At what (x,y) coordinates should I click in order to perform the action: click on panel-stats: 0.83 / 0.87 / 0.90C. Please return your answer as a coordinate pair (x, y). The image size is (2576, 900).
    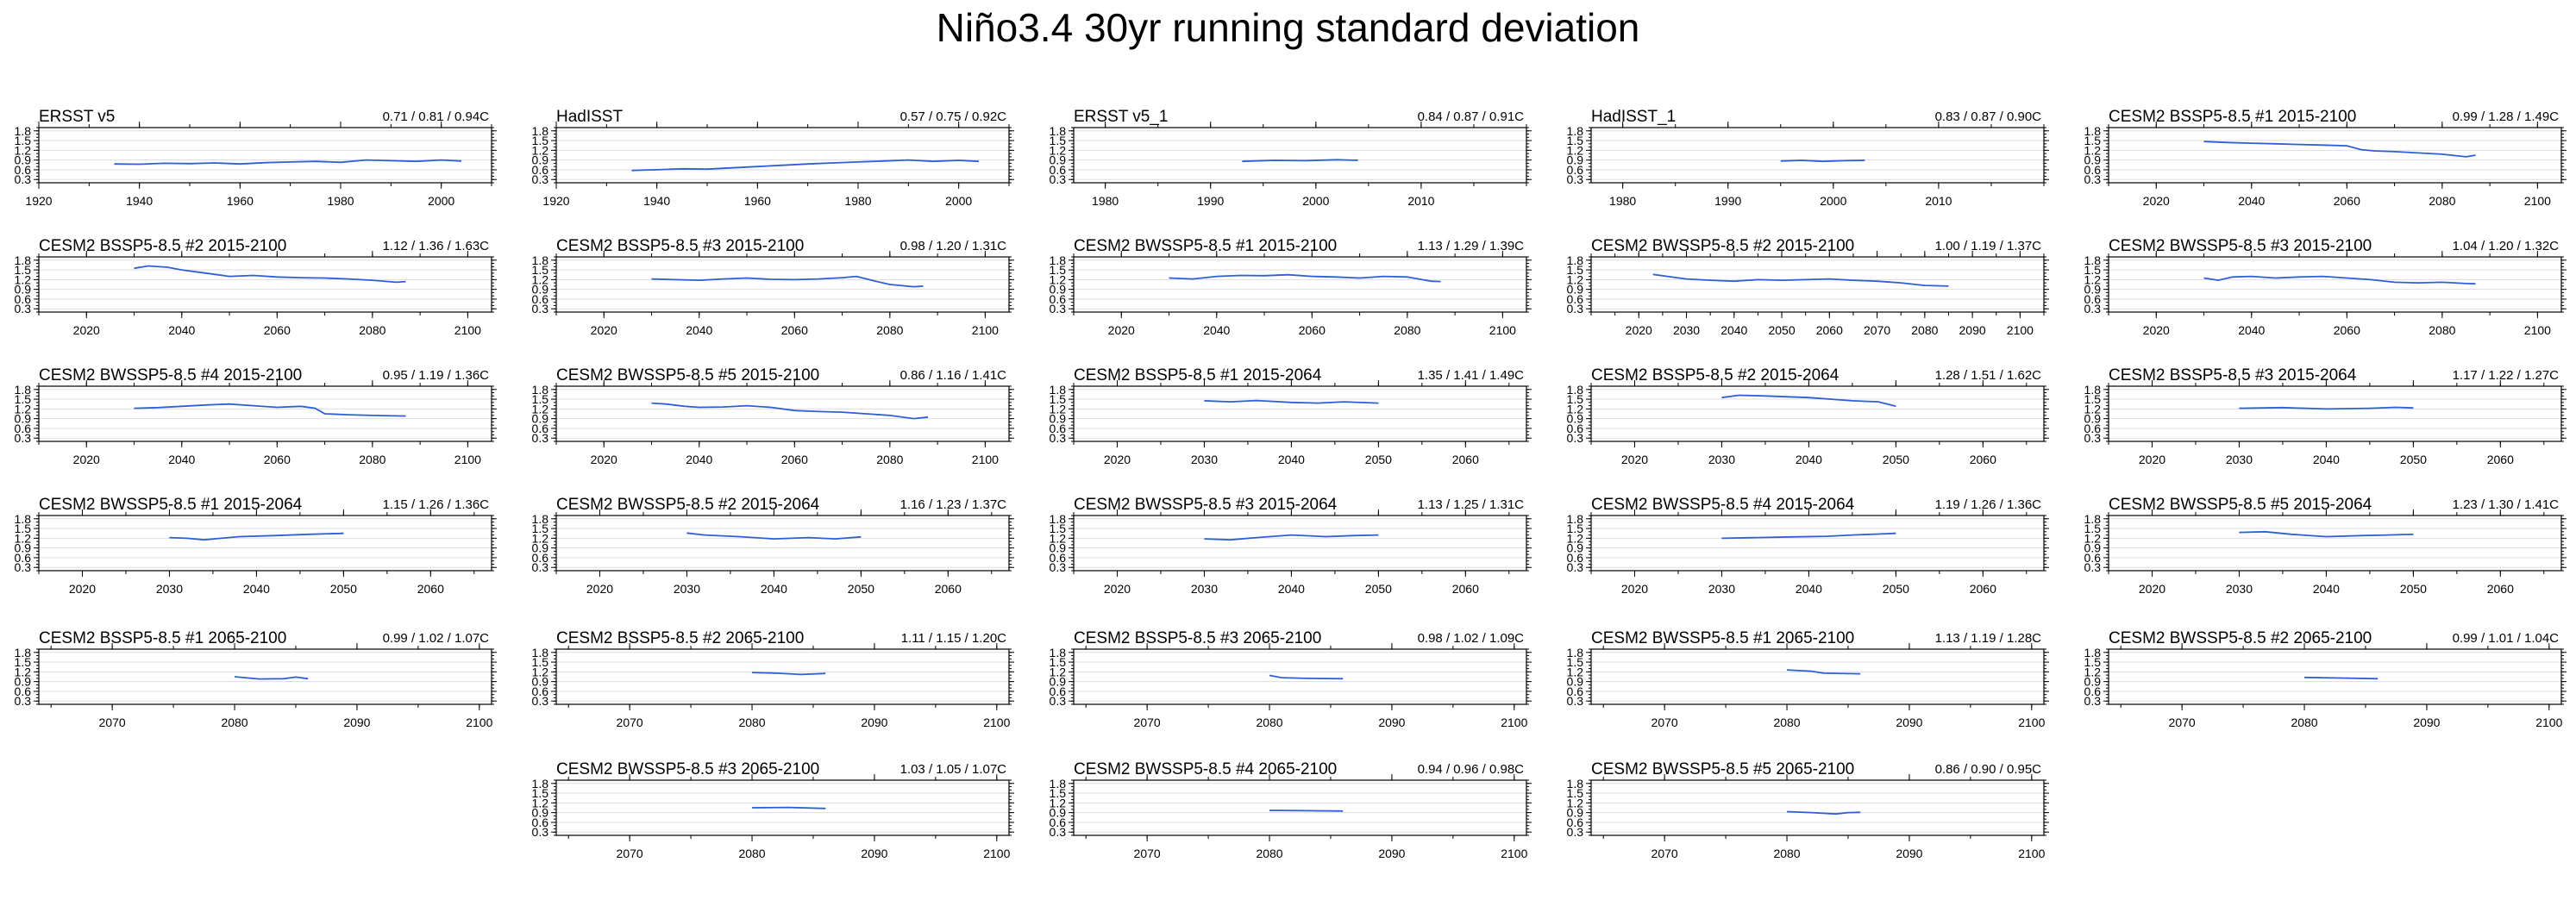
    Looking at the image, I should click on (1988, 116).